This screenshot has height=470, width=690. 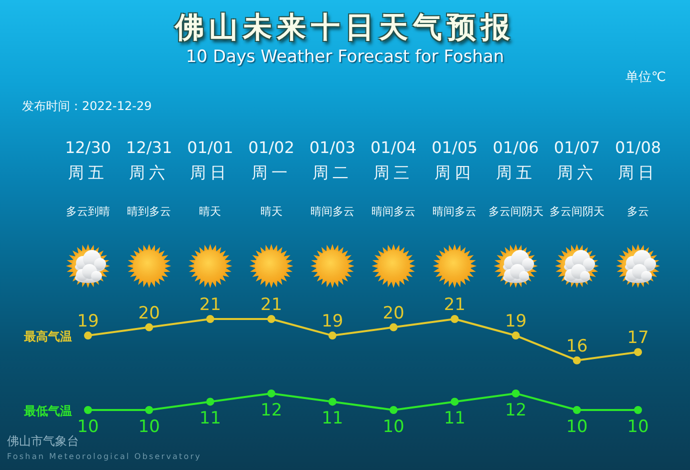 I want to click on x-tick-label: 01/05 周四, so click(x=454, y=160).